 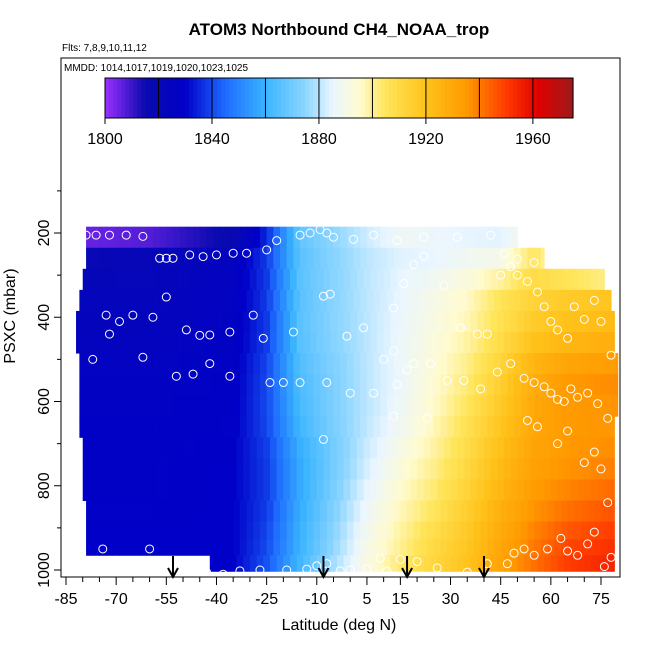 What do you see at coordinates (339, 98) in the screenshot?
I see `colorbar-frame` at bounding box center [339, 98].